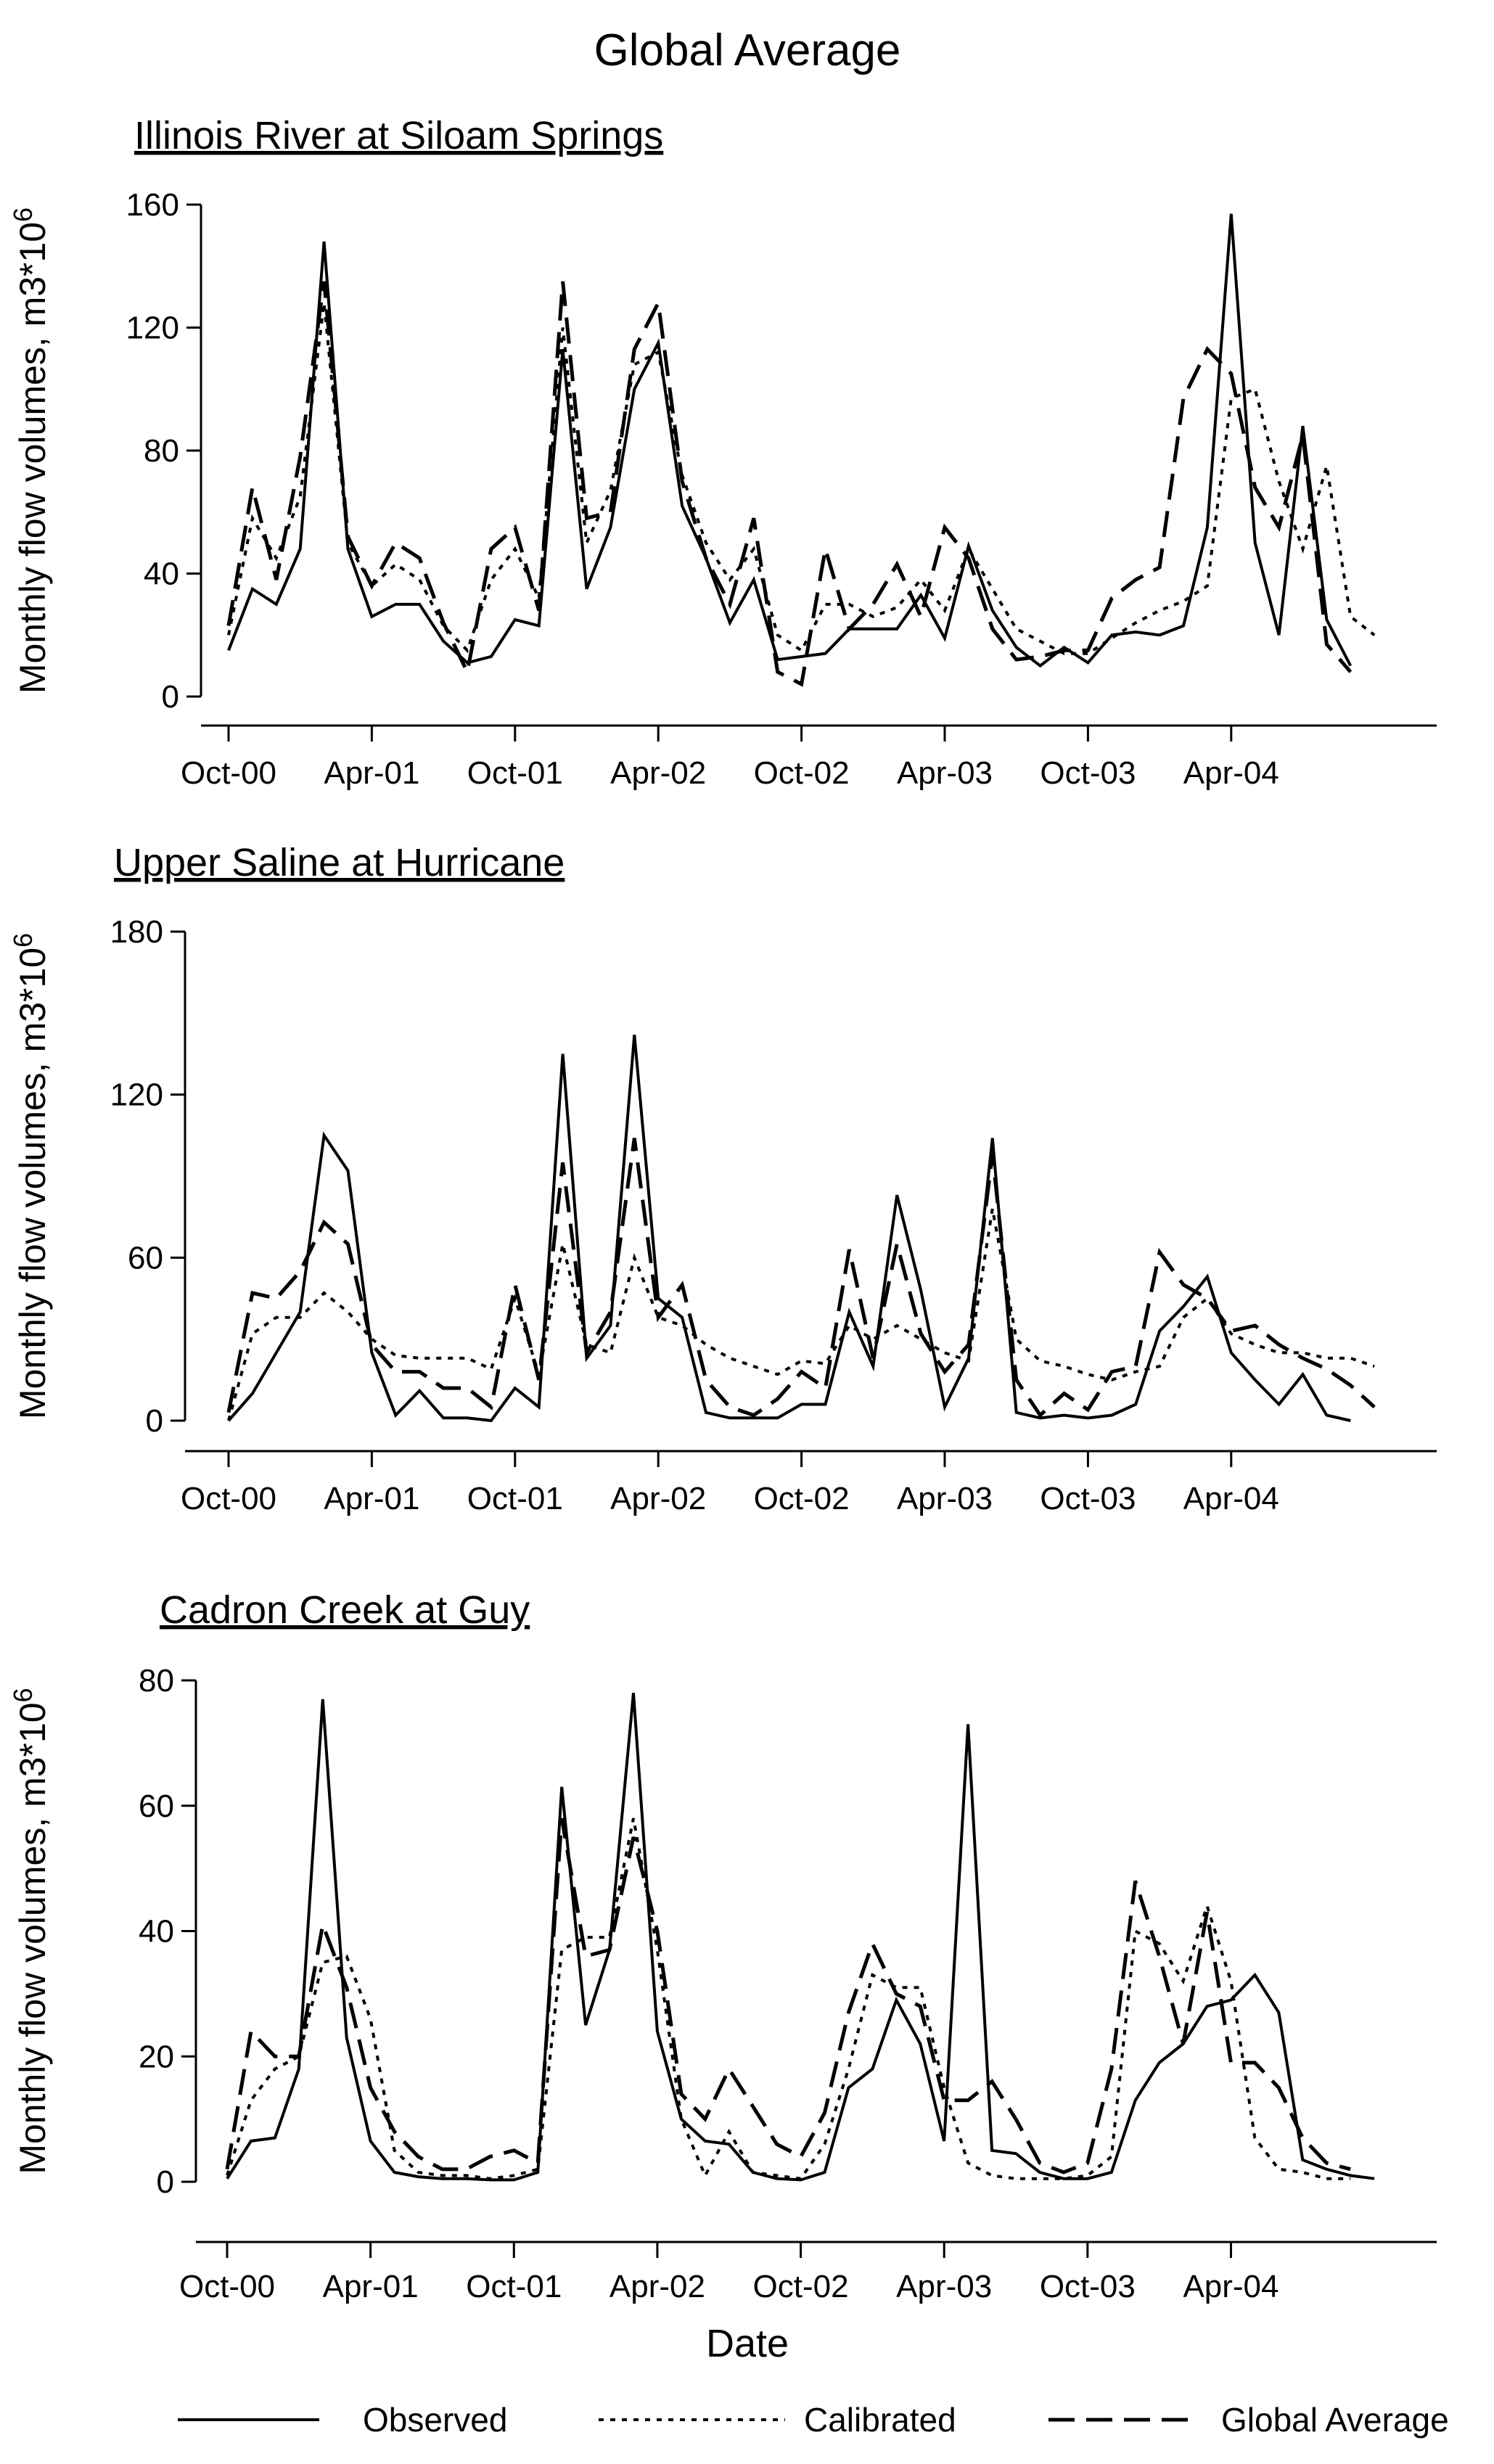 This screenshot has height=2464, width=1494. What do you see at coordinates (398, 135) in the screenshot?
I see `panel-title: Illinois River at Siloam Springs` at bounding box center [398, 135].